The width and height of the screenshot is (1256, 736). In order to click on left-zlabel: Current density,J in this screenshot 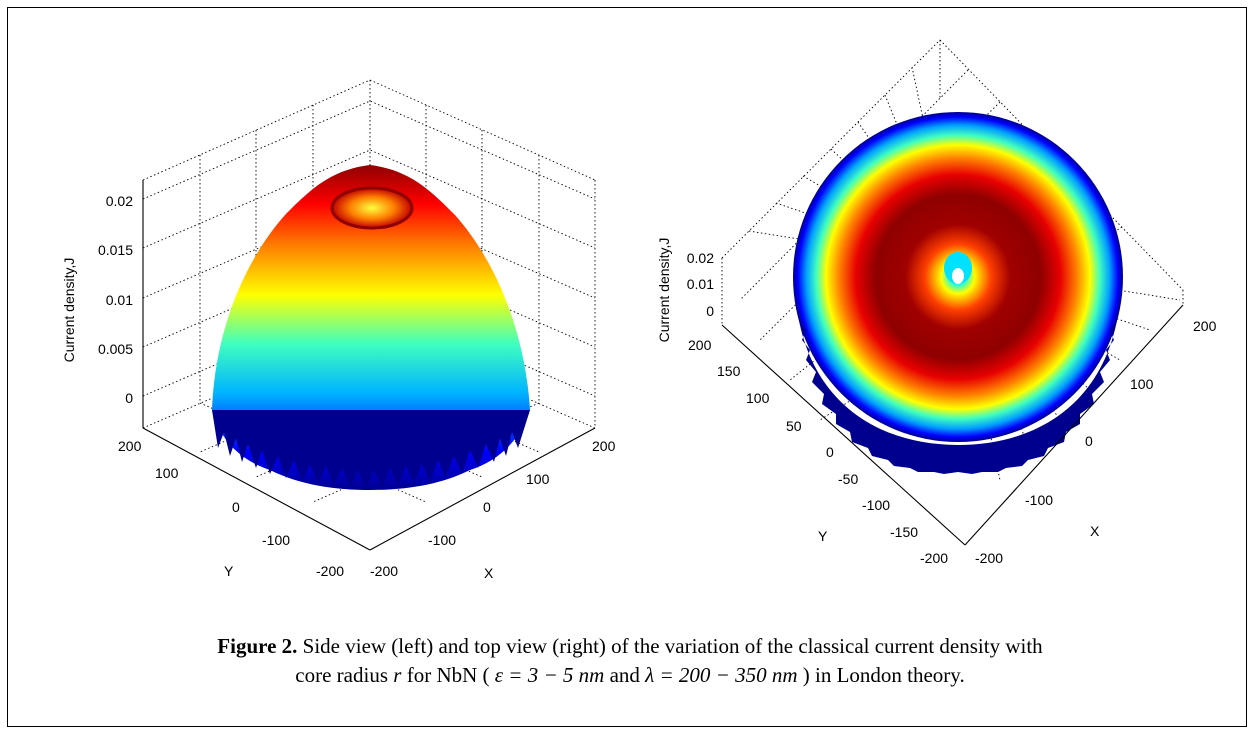, I will do `click(69, 310)`.